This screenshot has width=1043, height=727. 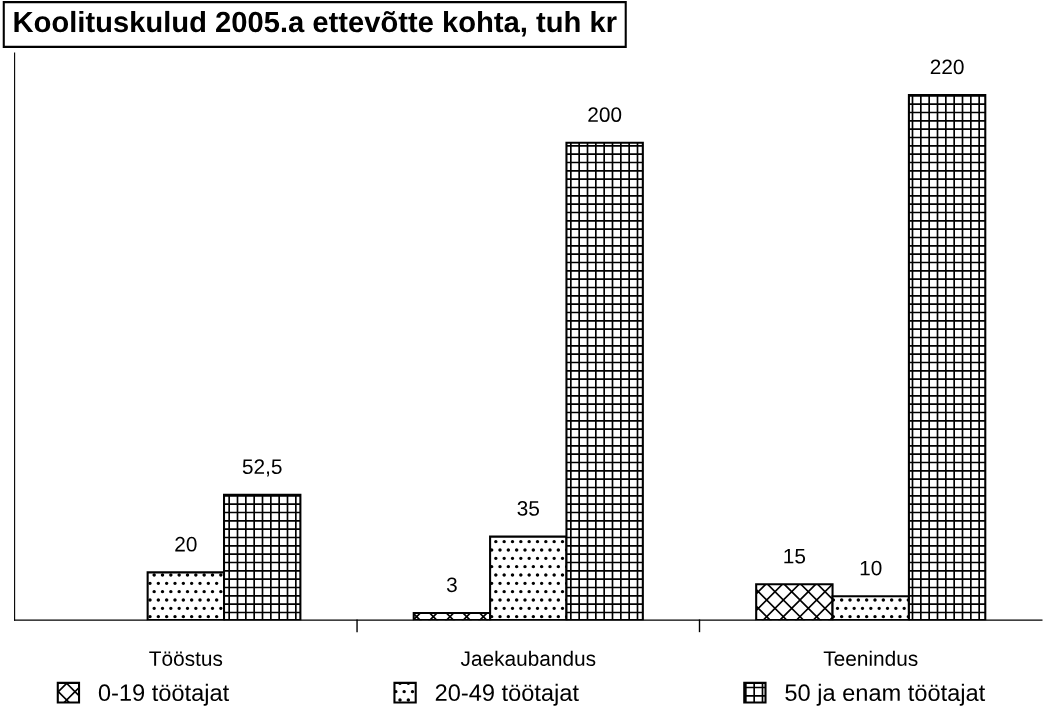 I want to click on data-label: 15, so click(x=795, y=556).